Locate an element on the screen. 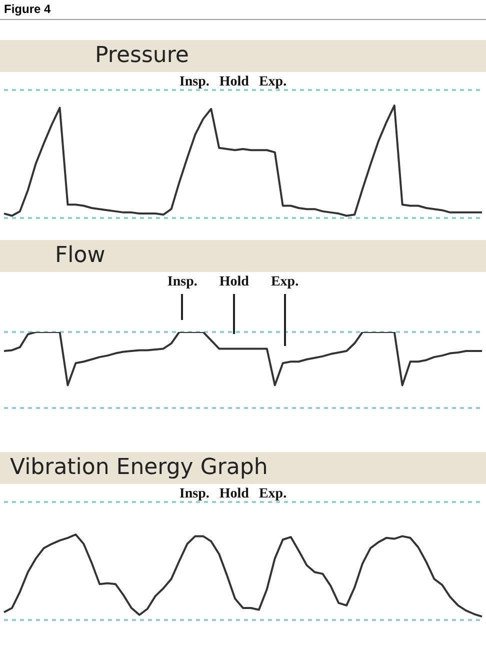  chart-title: Flow is located at coordinates (243, 256).